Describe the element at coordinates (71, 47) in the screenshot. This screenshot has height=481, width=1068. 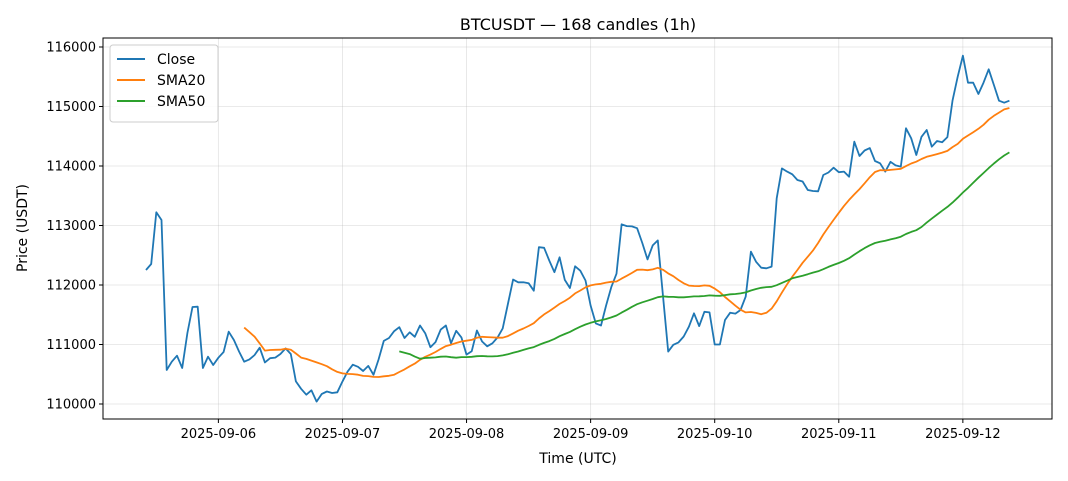
I see `y-tick-label: 116000` at that location.